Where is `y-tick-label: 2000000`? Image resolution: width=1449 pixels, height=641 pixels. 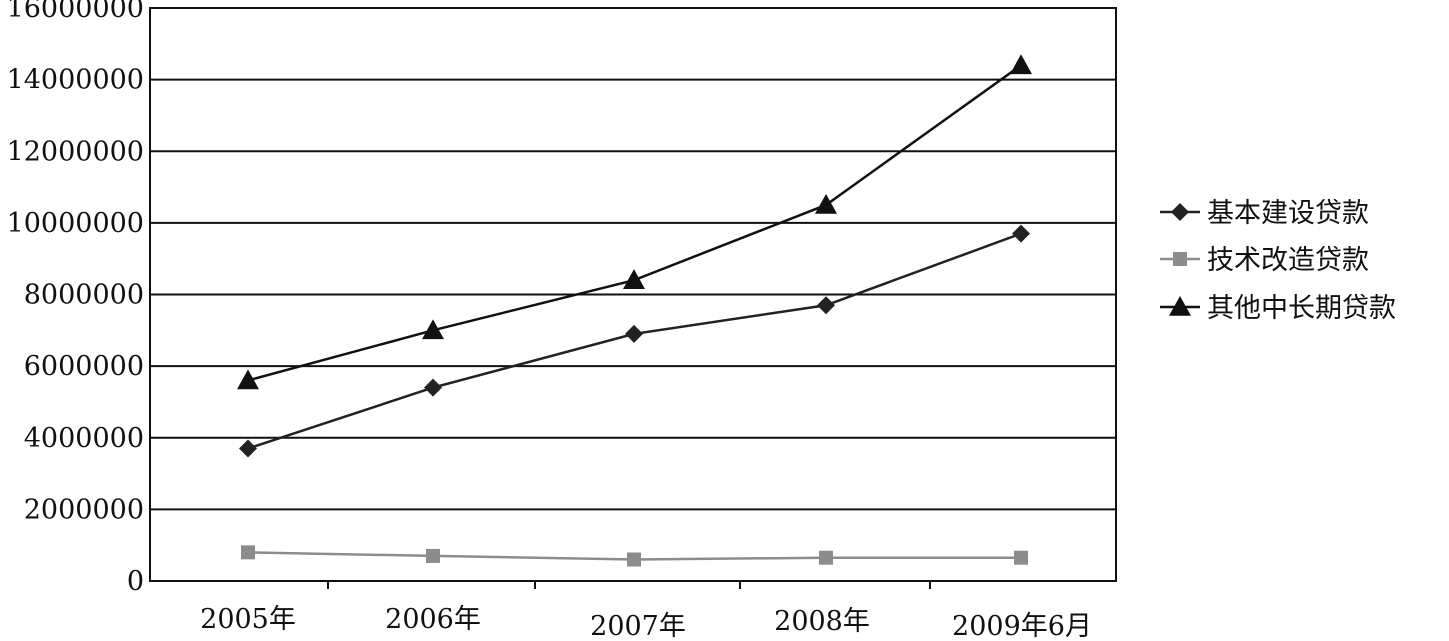 y-tick-label: 2000000 is located at coordinates (84, 509).